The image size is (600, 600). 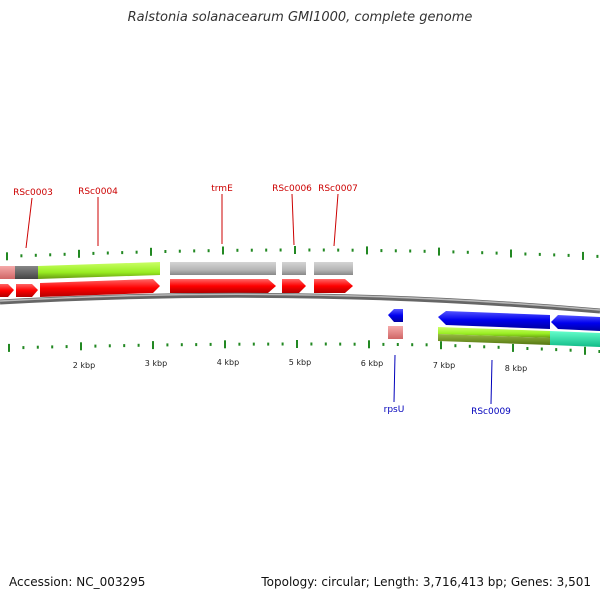 What do you see at coordinates (7, 272) in the screenshot?
I see `cog-block-pink` at bounding box center [7, 272].